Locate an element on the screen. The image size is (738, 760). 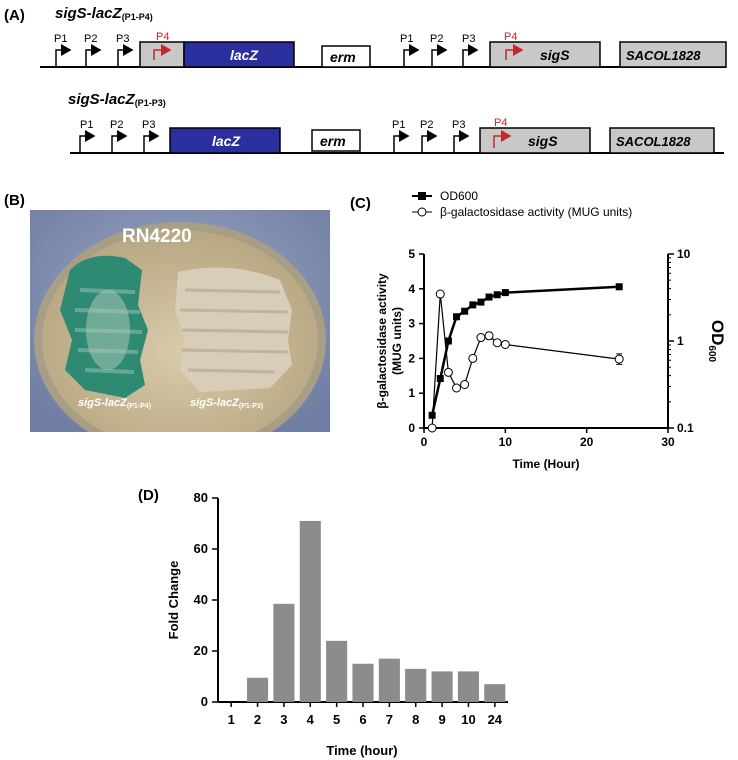
construct-2-erm-label: erm is located at coordinates (333, 141).